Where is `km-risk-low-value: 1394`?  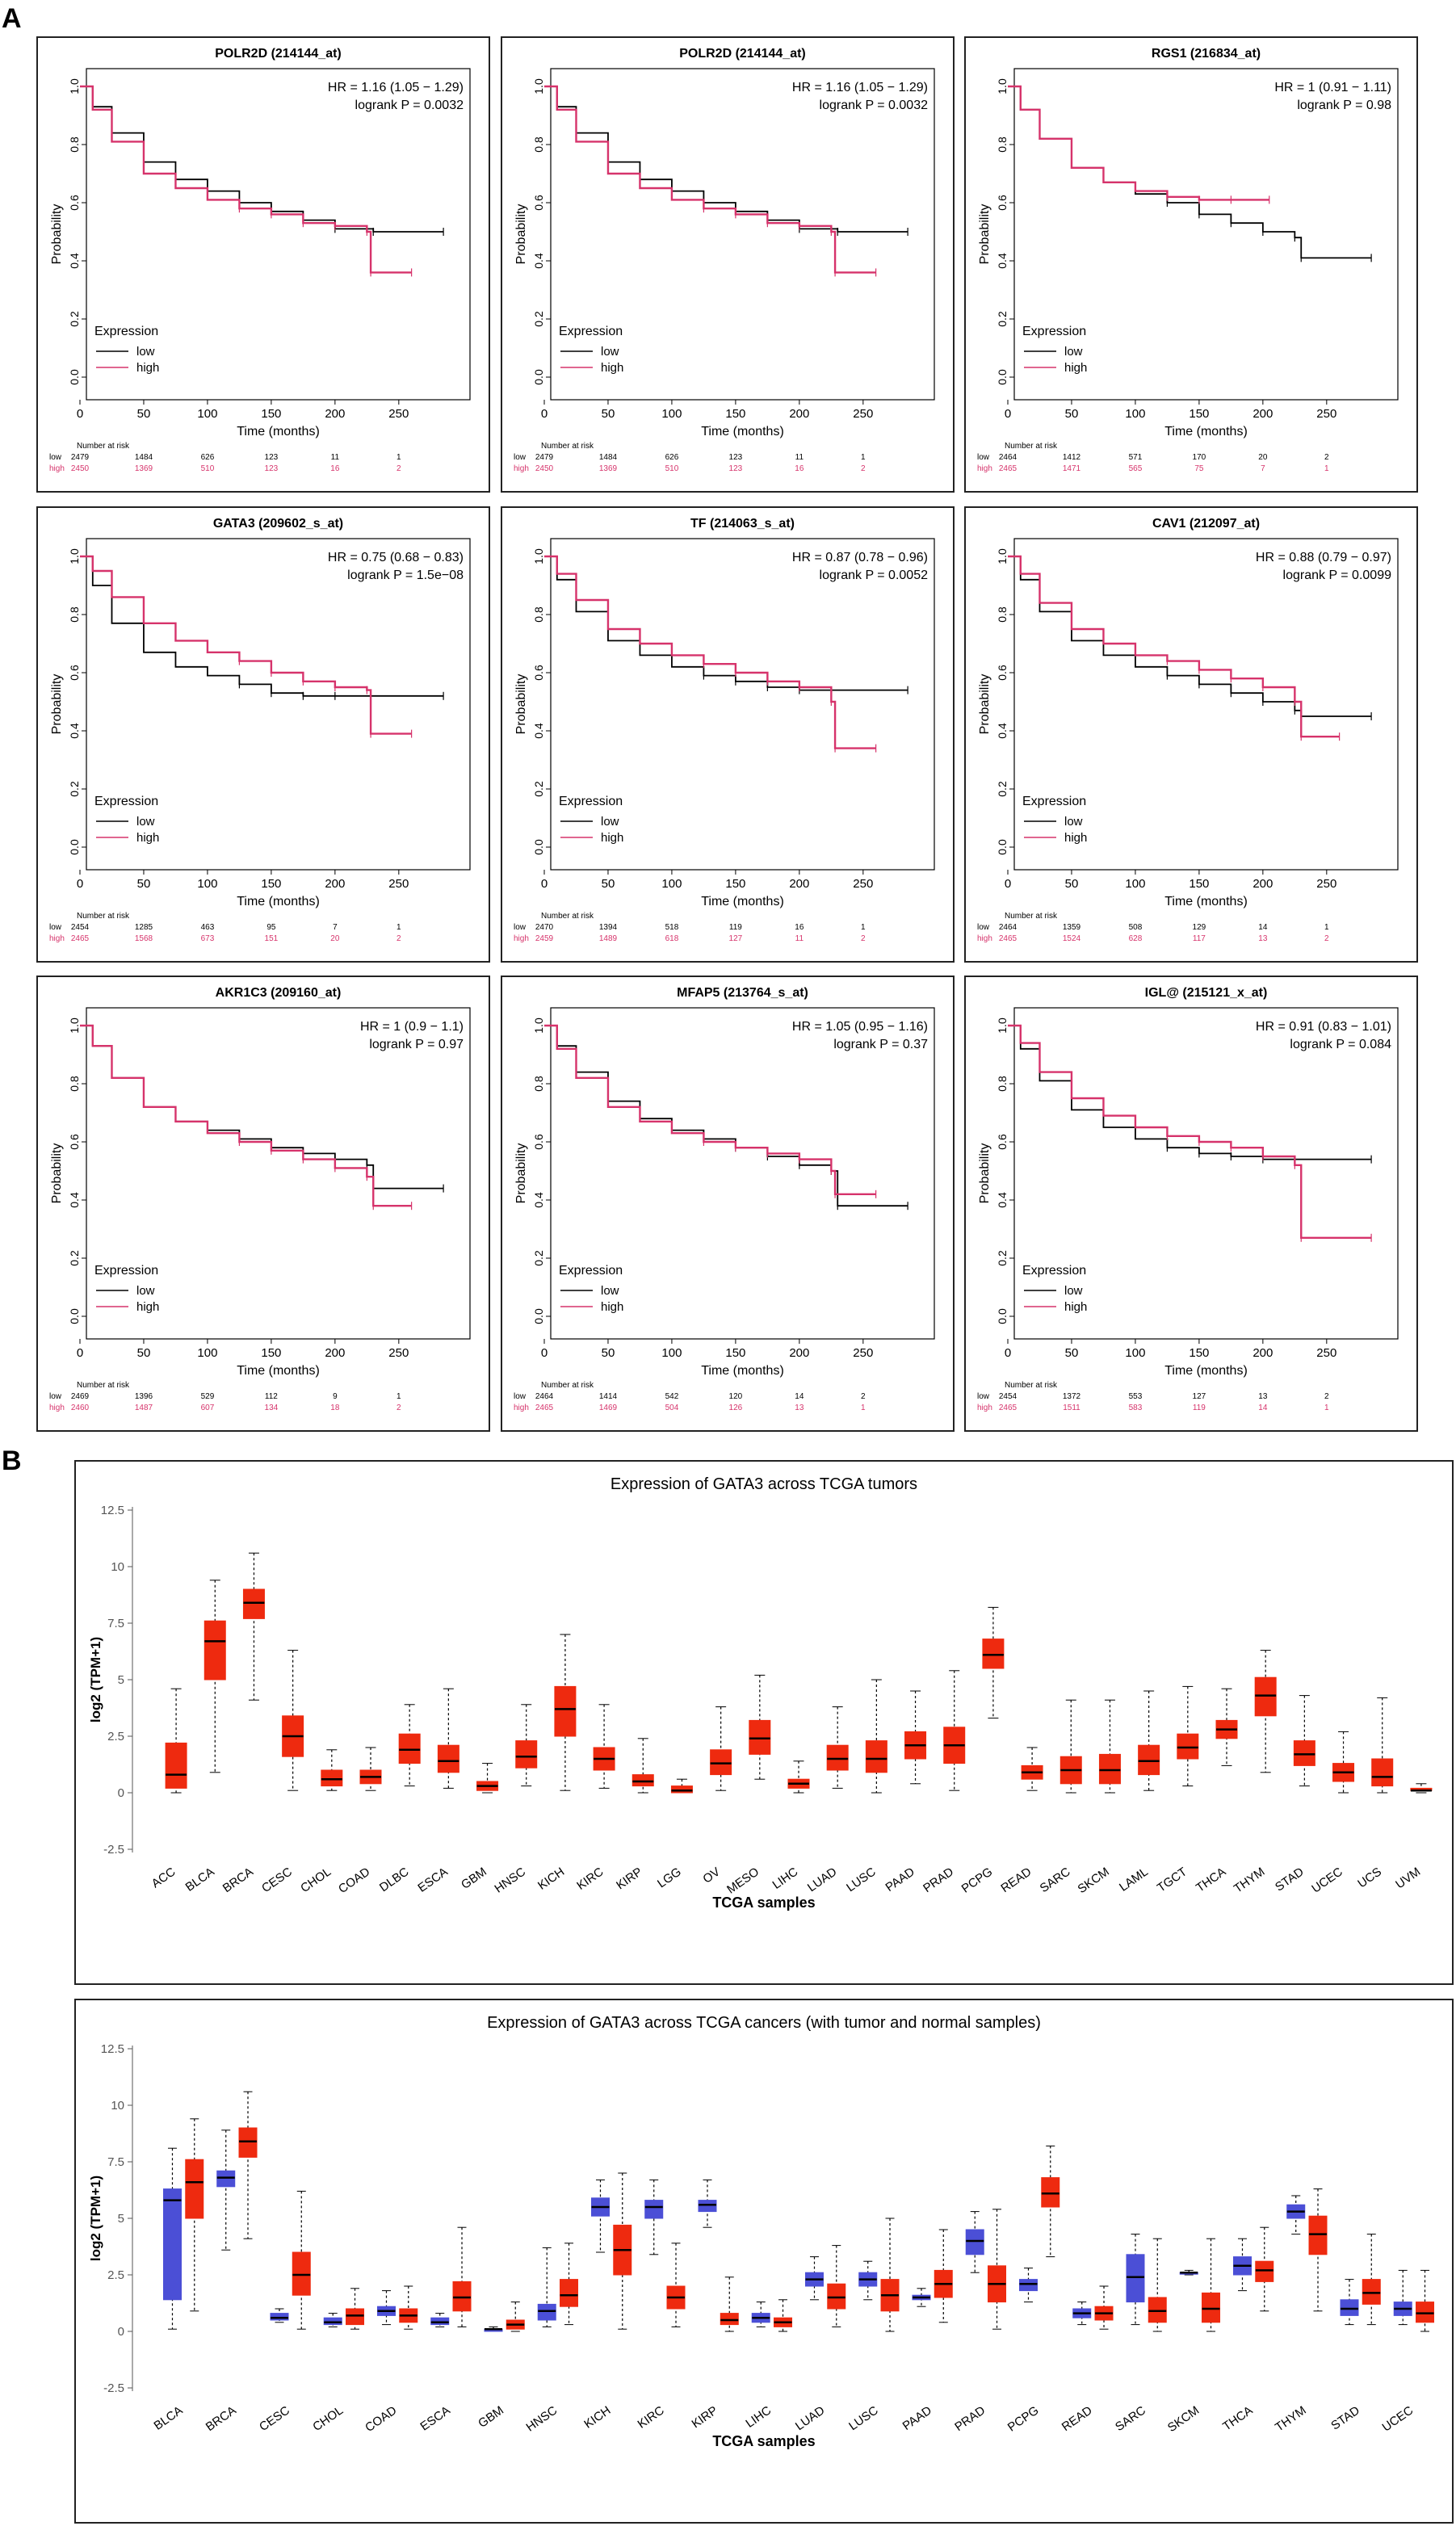
km-risk-low-value: 1394 is located at coordinates (608, 928).